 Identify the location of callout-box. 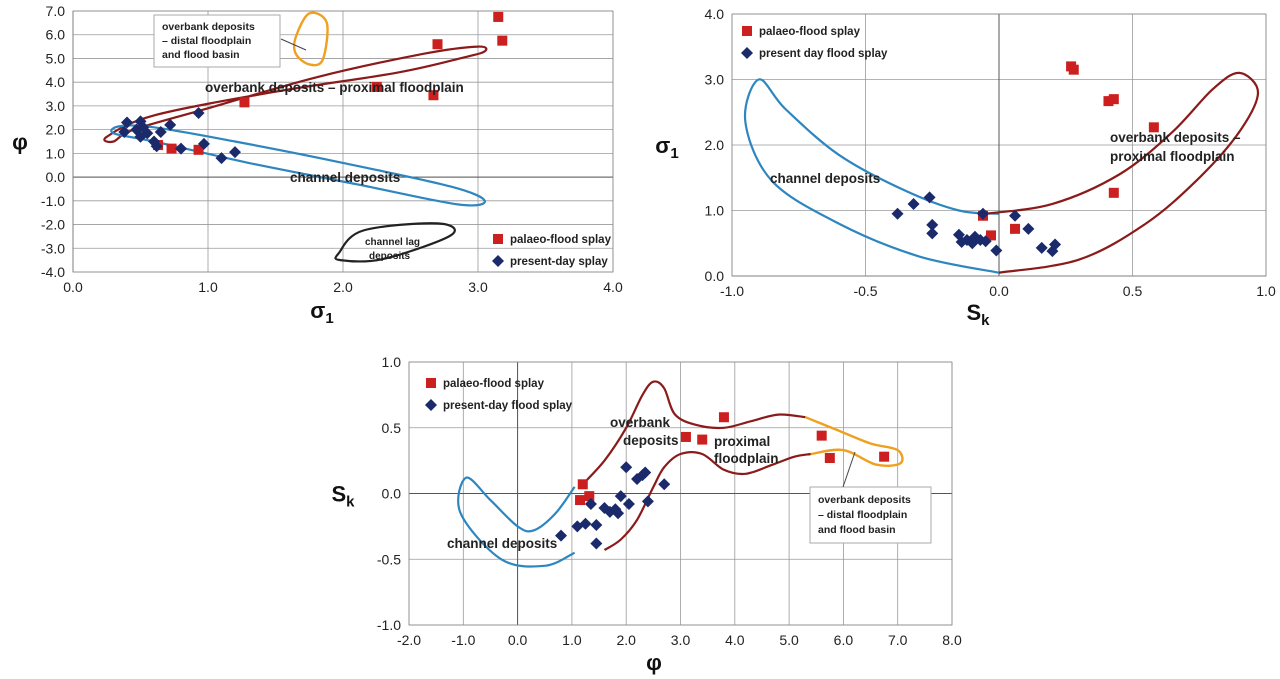
(870, 515).